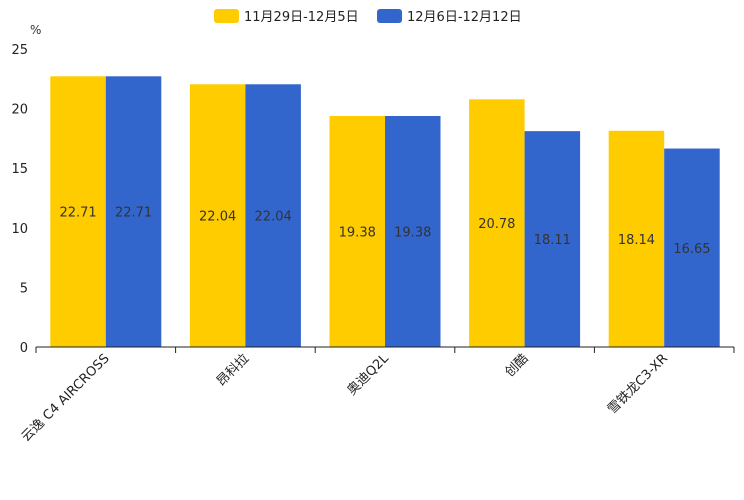 This screenshot has width=744, height=500. What do you see at coordinates (369, 375) in the screenshot?
I see `x-tick-label: 奥迪Q2L` at bounding box center [369, 375].